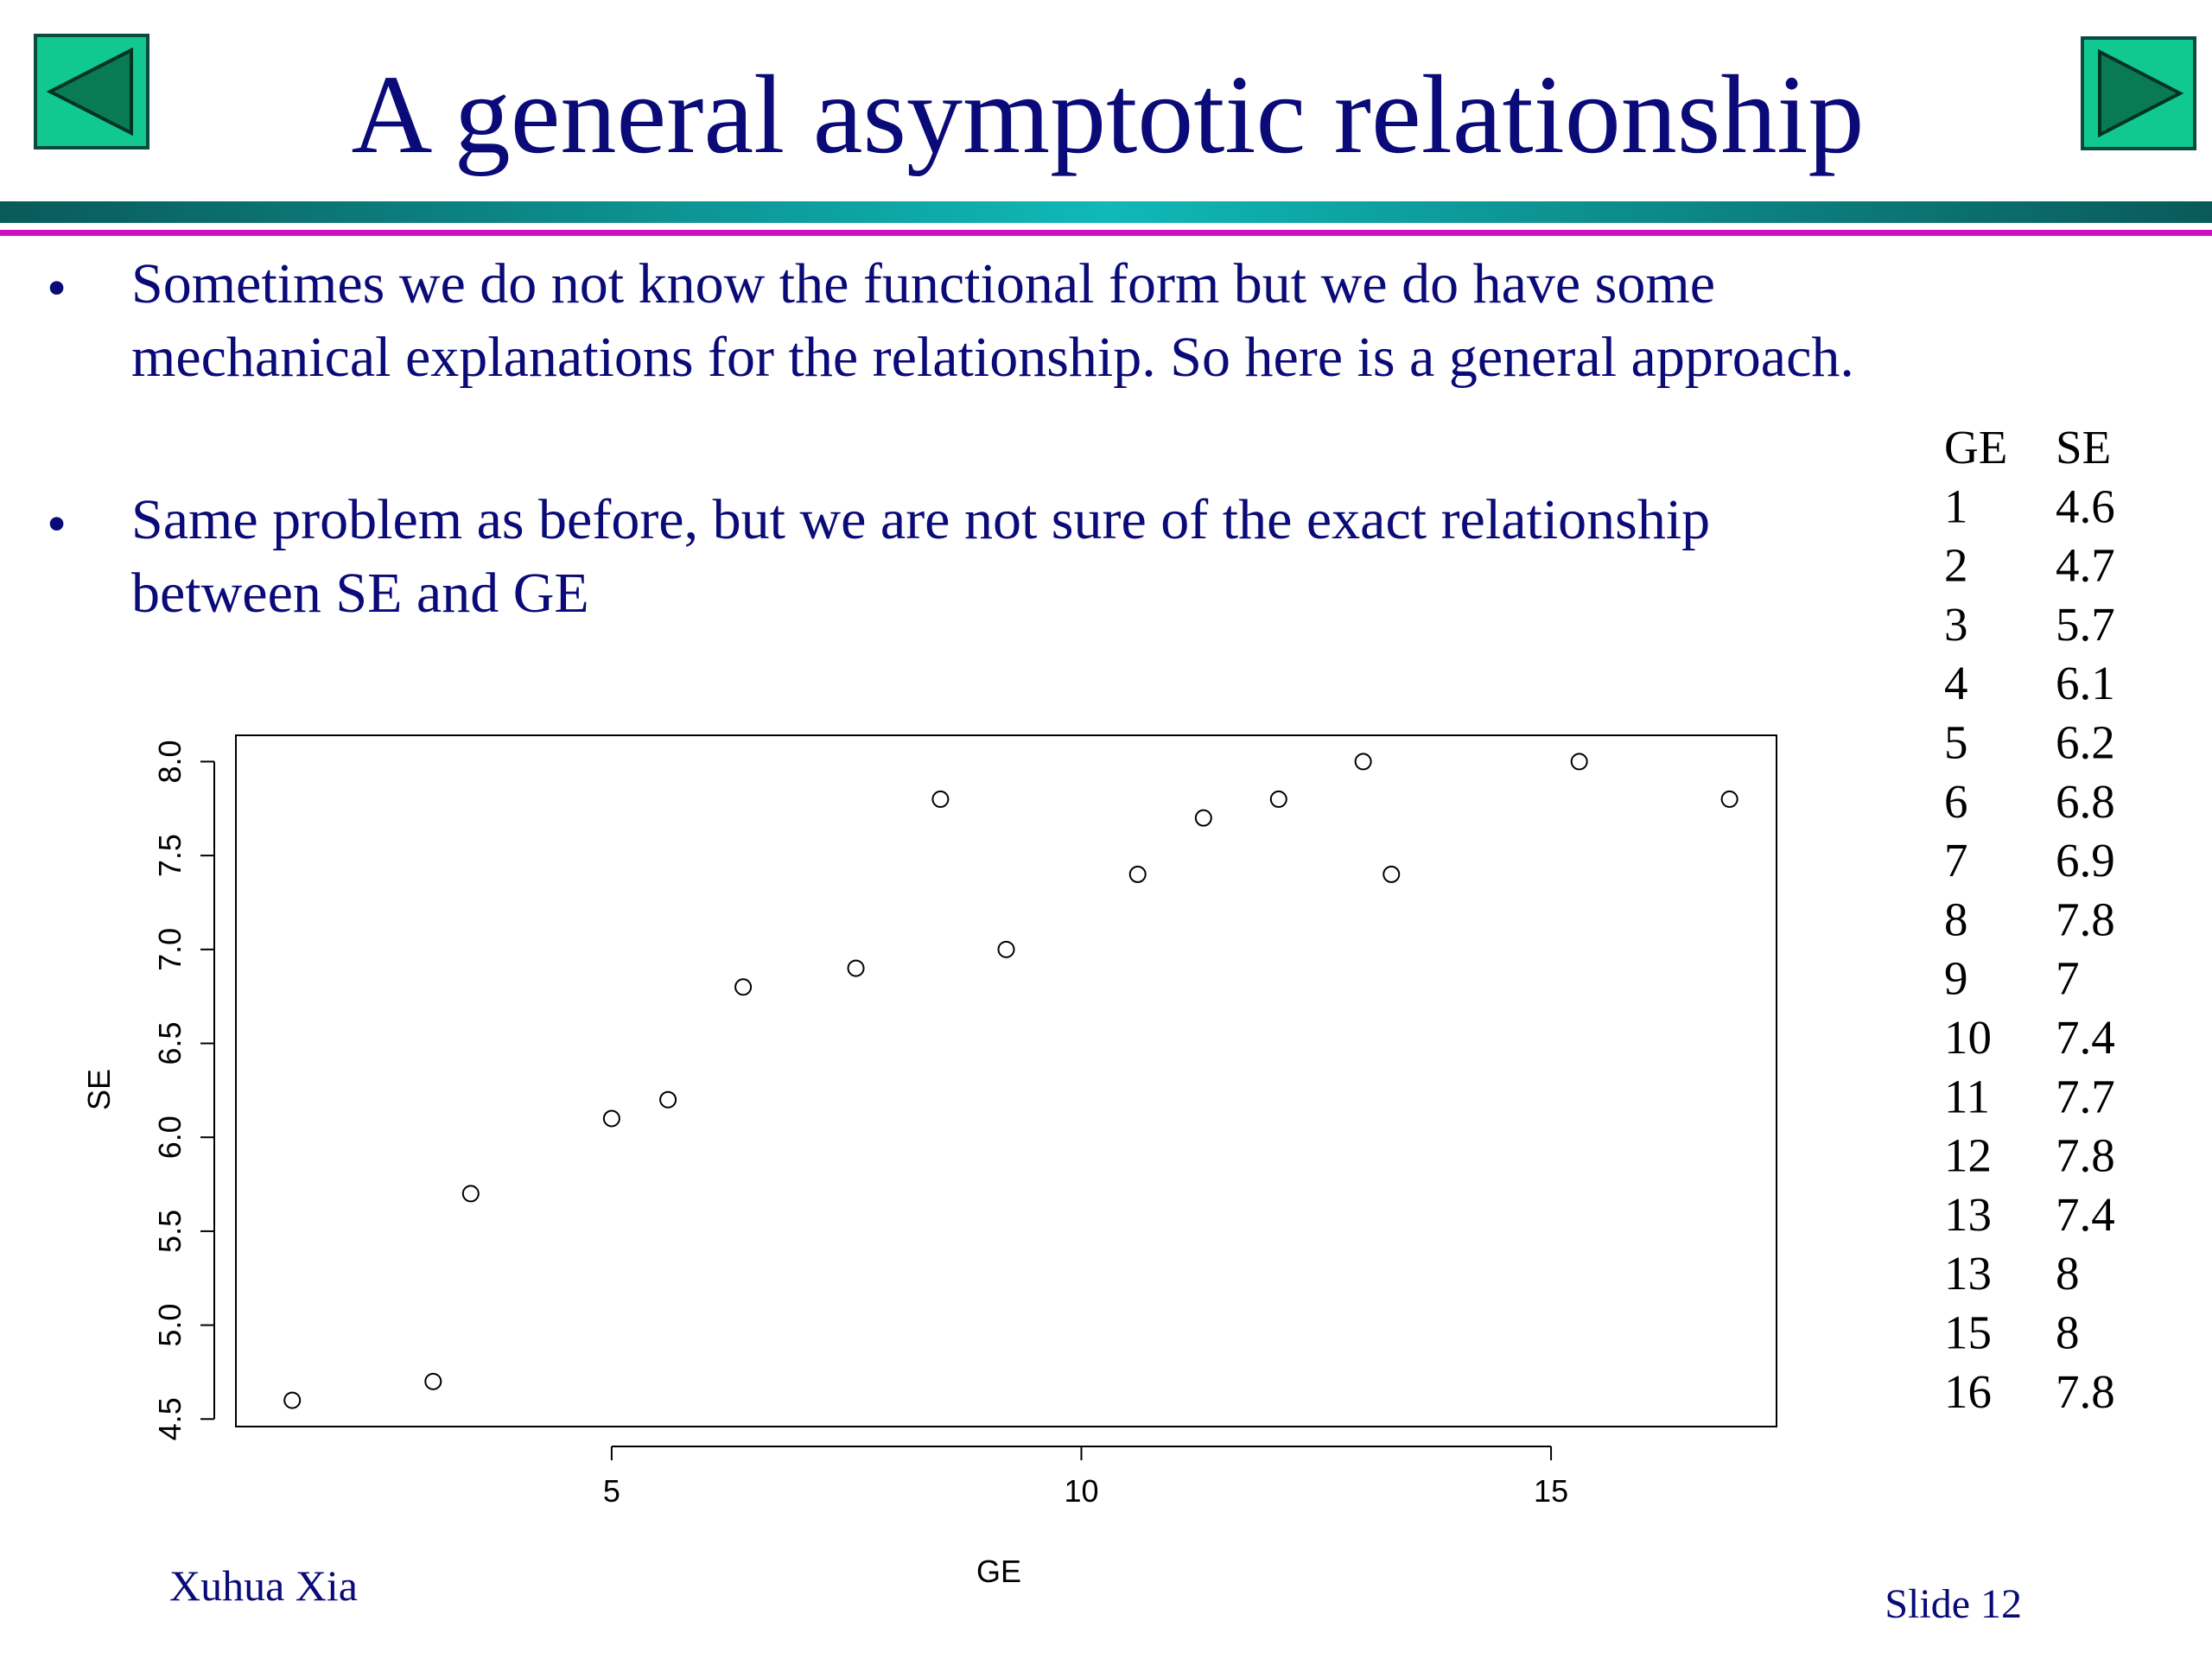 Image resolution: width=2212 pixels, height=1659 pixels. Describe the element at coordinates (1956, 624) in the screenshot. I see `table-cell: 3` at that location.